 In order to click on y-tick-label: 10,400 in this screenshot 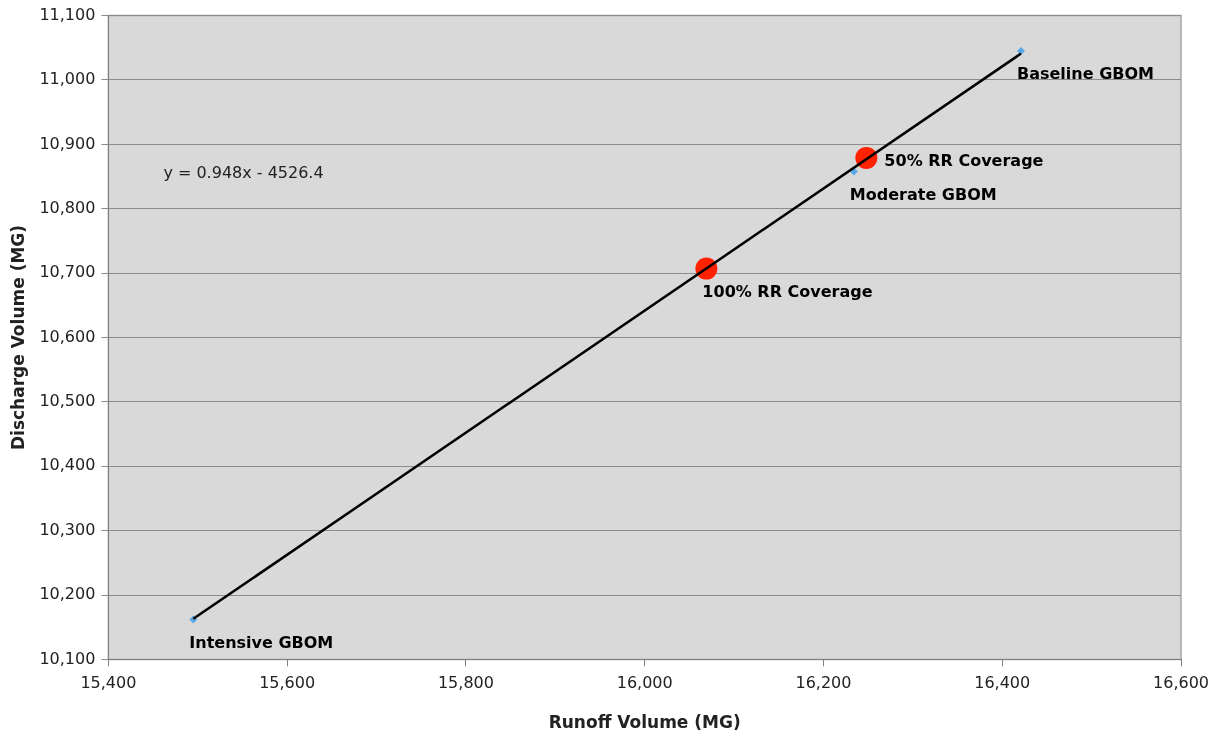, I will do `click(67, 465)`.